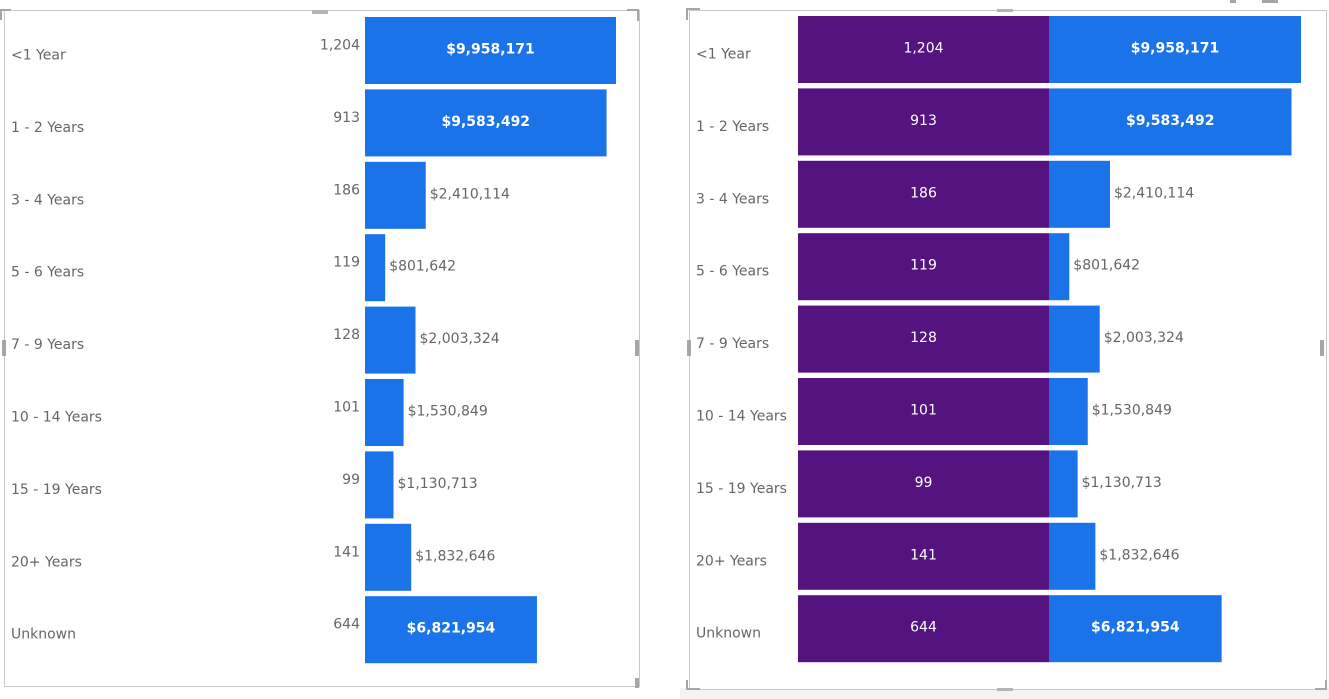 This screenshot has width=1329, height=699. Describe the element at coordinates (346, 118) in the screenshot. I see `count-label: 913` at that location.